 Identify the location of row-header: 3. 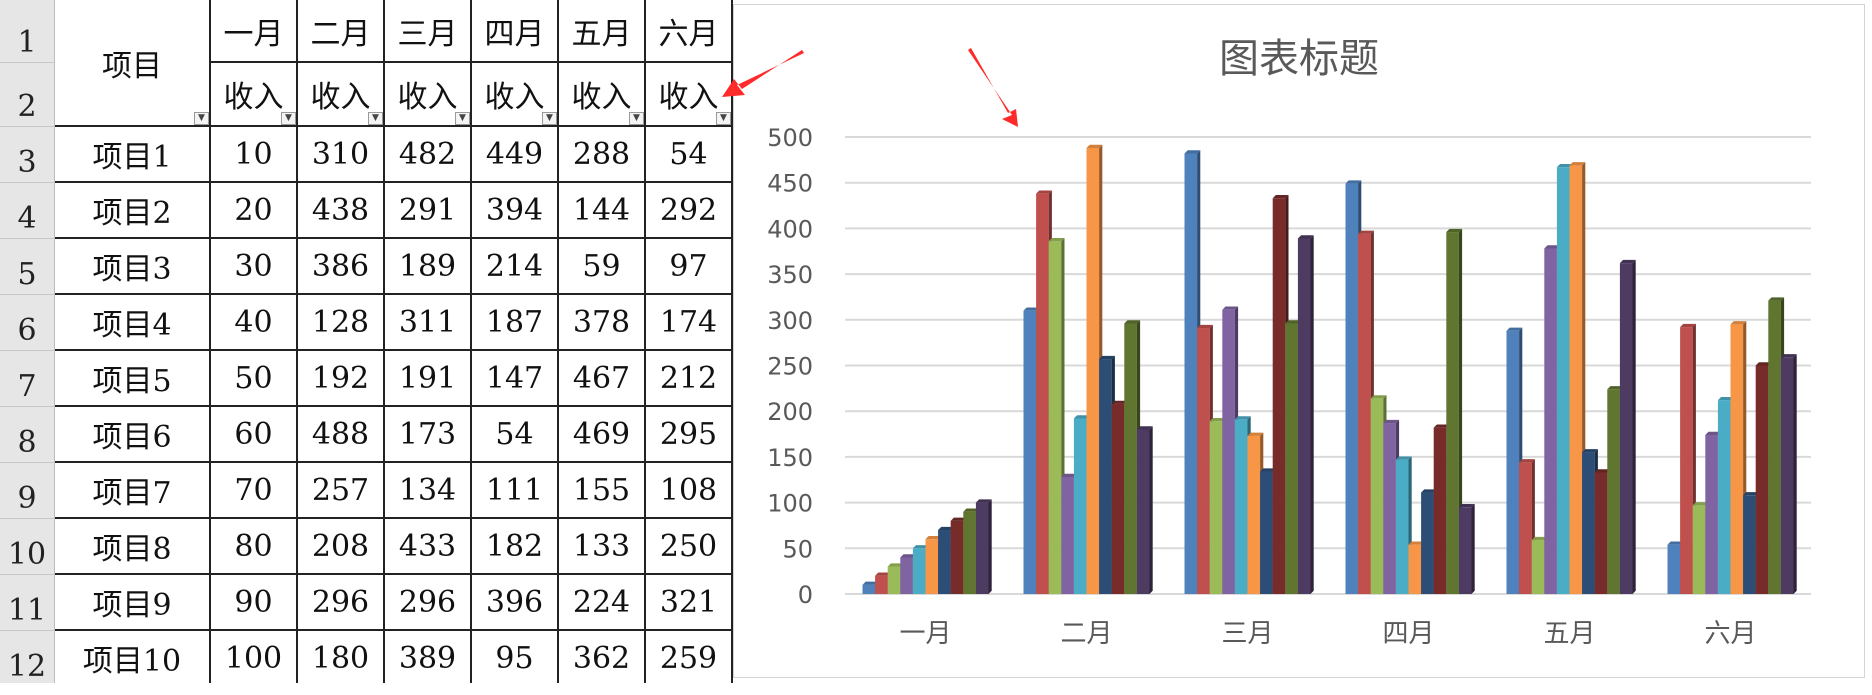
(27, 155).